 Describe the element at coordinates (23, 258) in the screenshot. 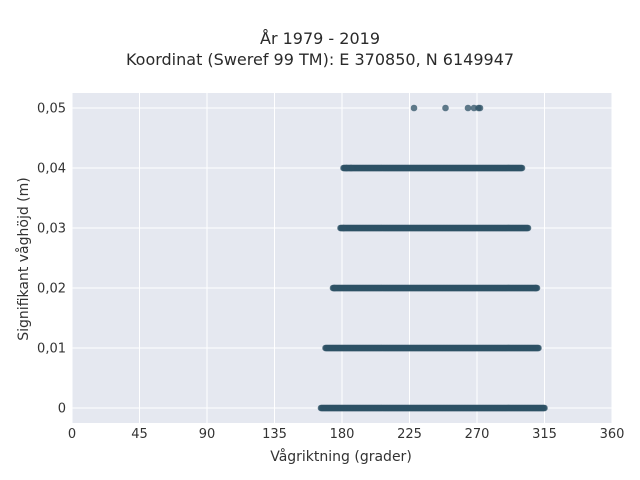

I see `y-axis-label: Signifikant våghöjd (m)` at that location.